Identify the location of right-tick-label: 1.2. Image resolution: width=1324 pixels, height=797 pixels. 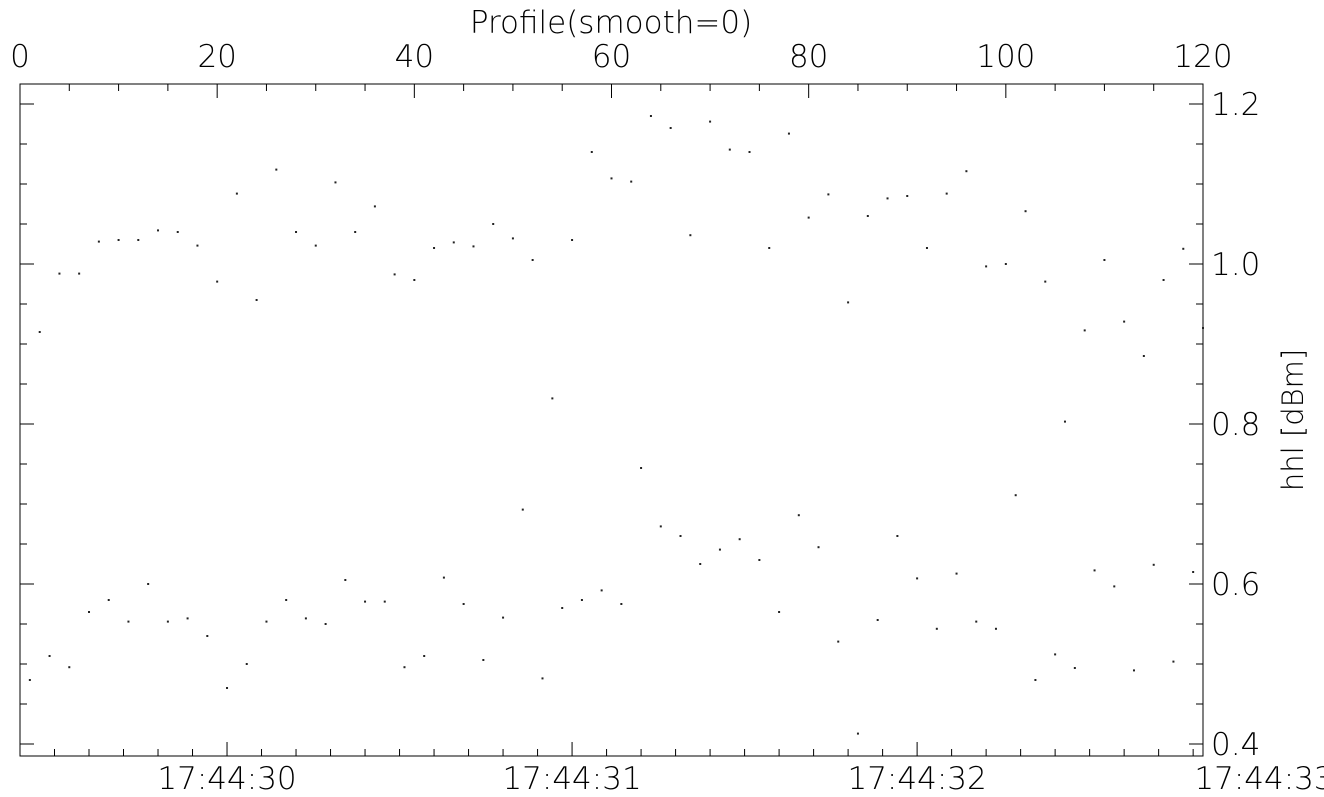
(1235, 105).